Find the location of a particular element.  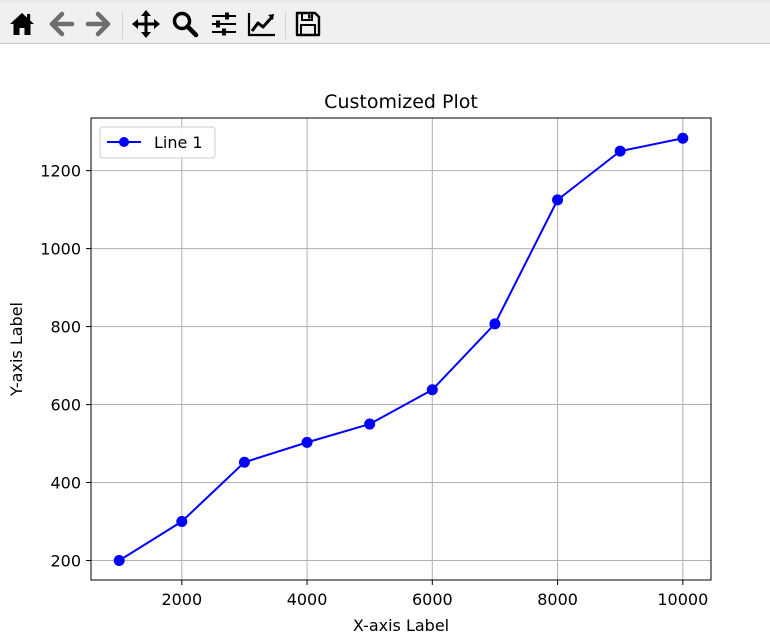

home-icon is located at coordinates (22, 24).